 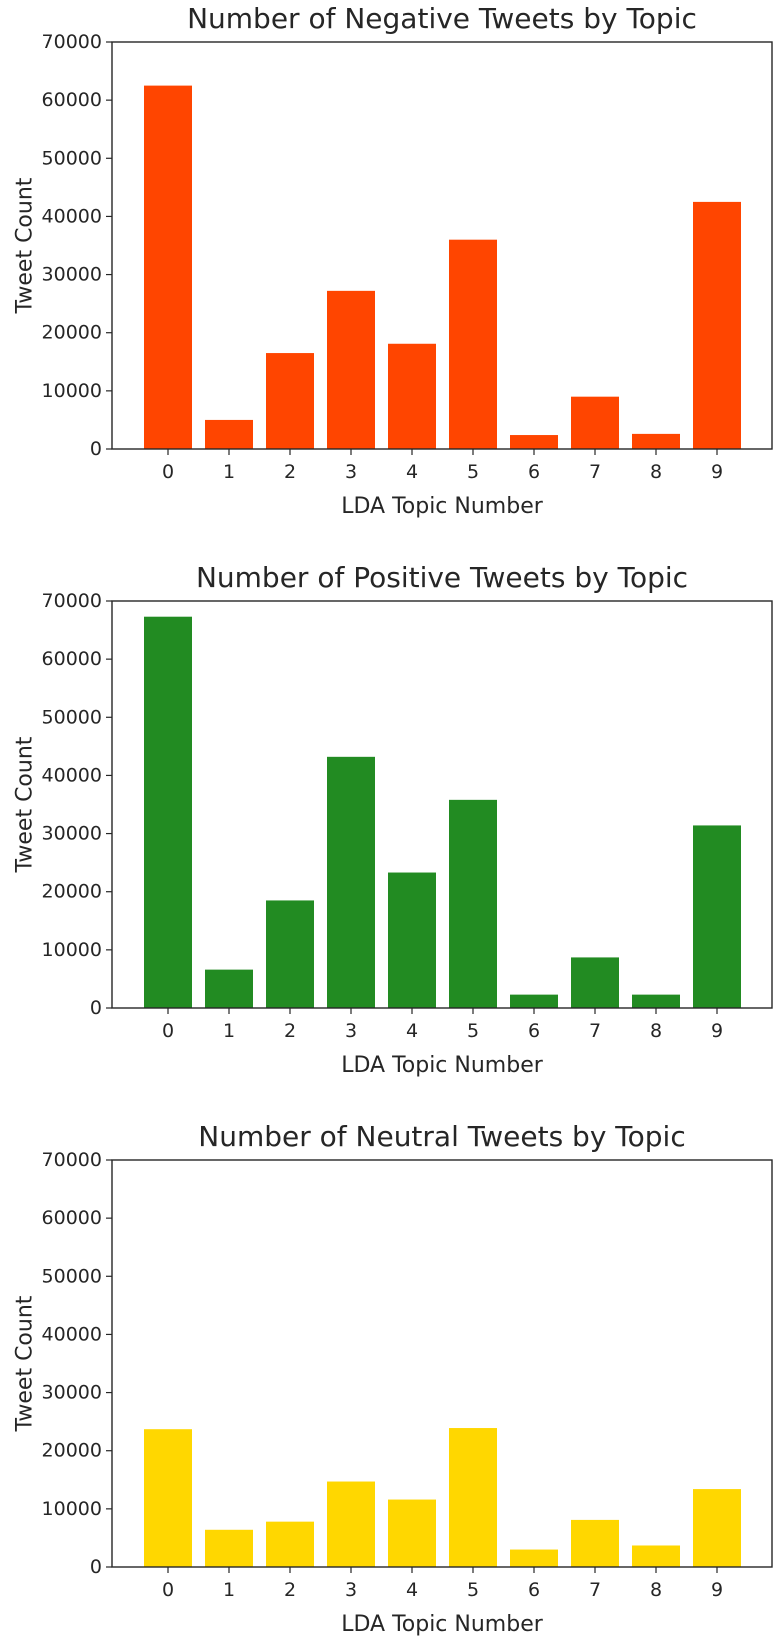 I want to click on chart-title: Number of Positive Tweets by Topic, so click(x=442, y=577).